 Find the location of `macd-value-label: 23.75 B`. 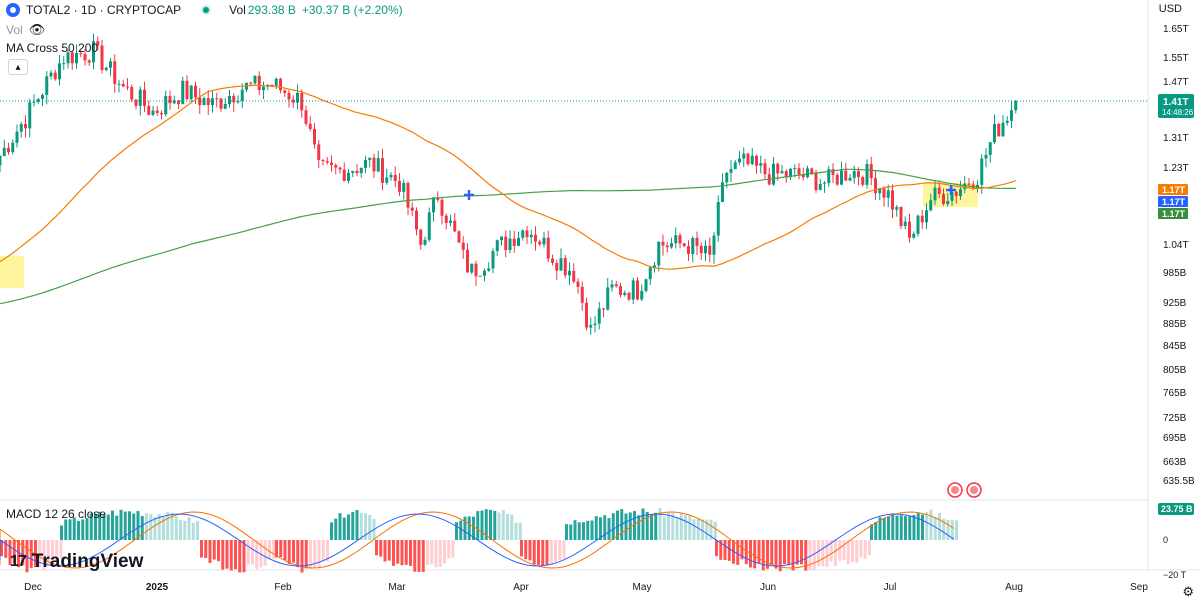

macd-value-label: 23.75 B is located at coordinates (1177, 509).